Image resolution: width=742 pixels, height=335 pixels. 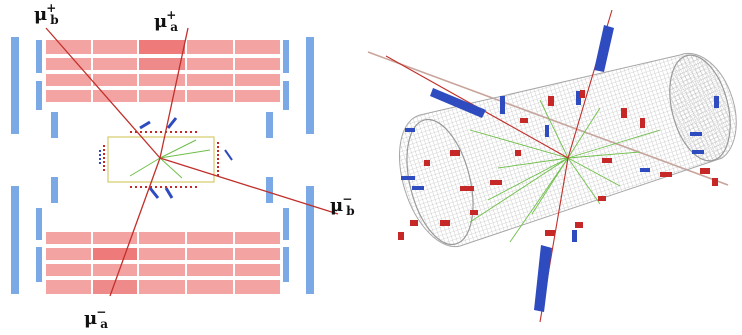 I want to click on label-mu-b-plus: μ+b, so click(x=46, y=14).